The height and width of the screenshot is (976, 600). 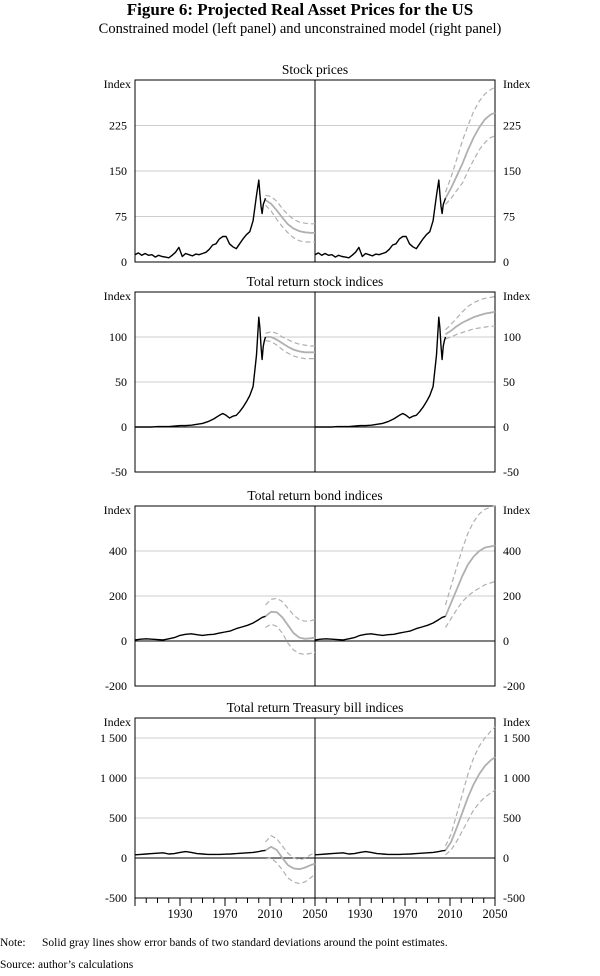 What do you see at coordinates (315, 707) in the screenshot?
I see `panel-4-title: Total return Treasury bill indices` at bounding box center [315, 707].